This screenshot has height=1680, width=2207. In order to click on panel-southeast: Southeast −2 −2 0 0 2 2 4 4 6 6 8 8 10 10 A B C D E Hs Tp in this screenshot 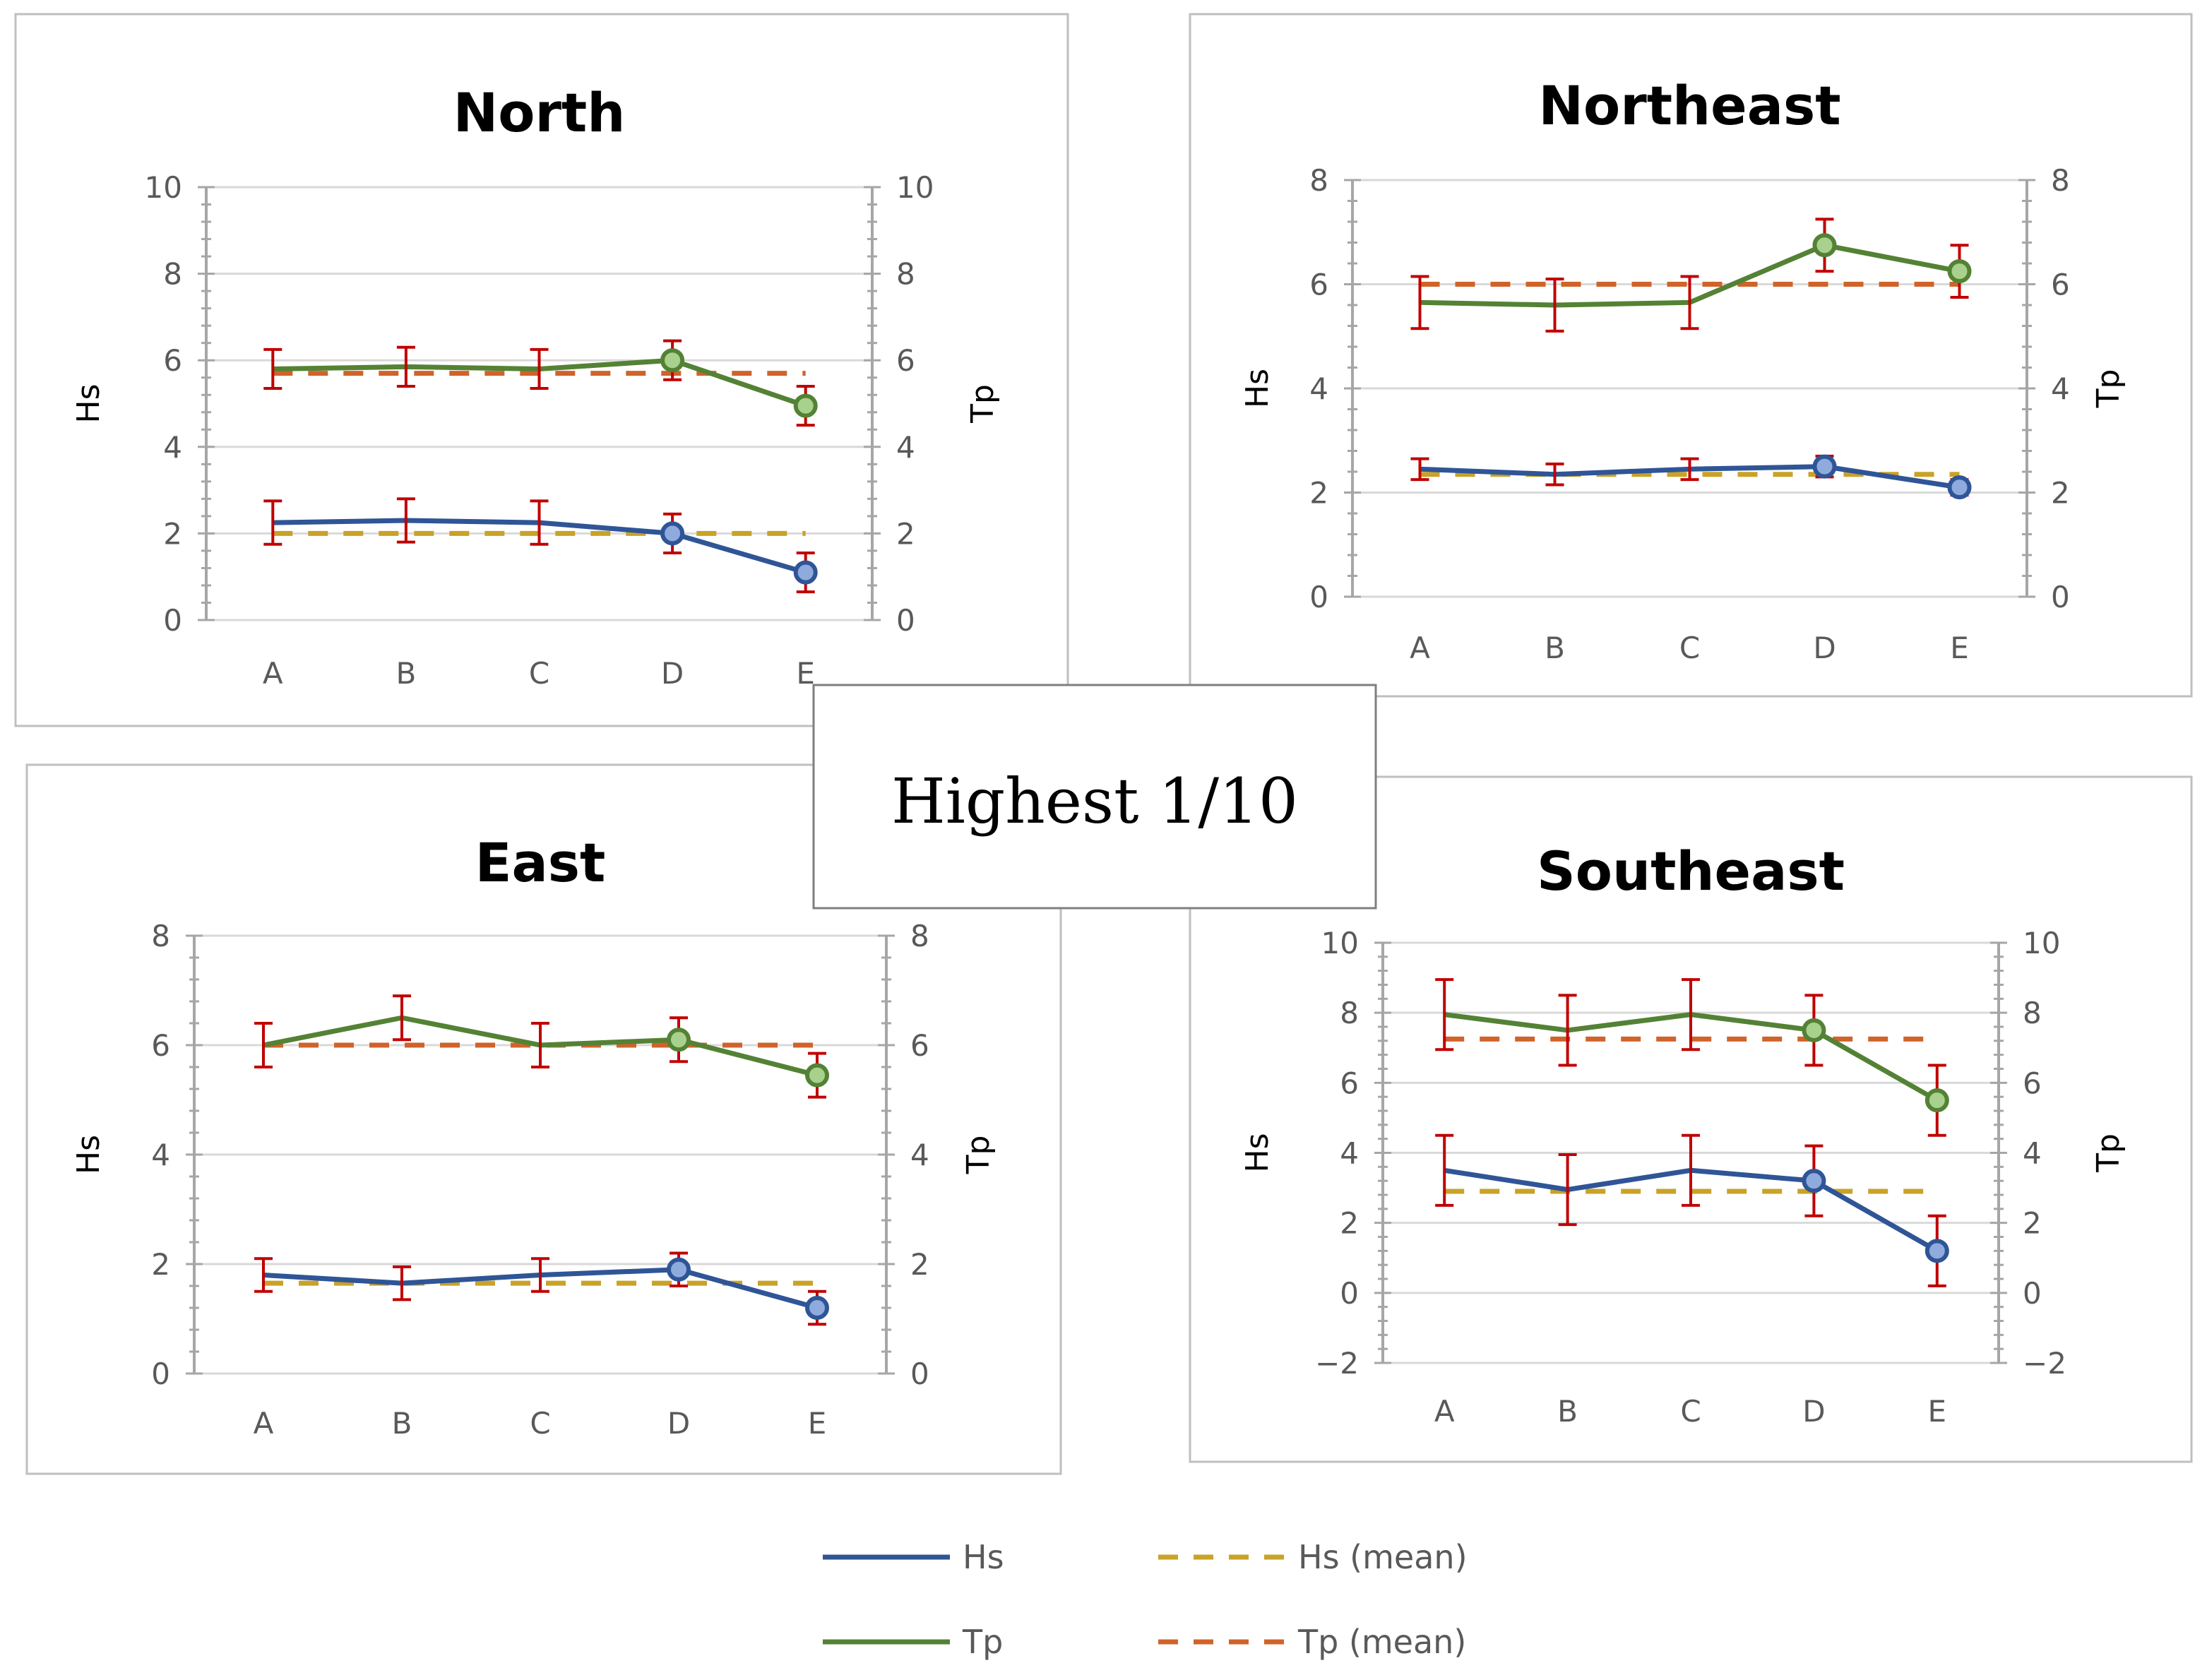, I will do `click(1682, 1134)`.